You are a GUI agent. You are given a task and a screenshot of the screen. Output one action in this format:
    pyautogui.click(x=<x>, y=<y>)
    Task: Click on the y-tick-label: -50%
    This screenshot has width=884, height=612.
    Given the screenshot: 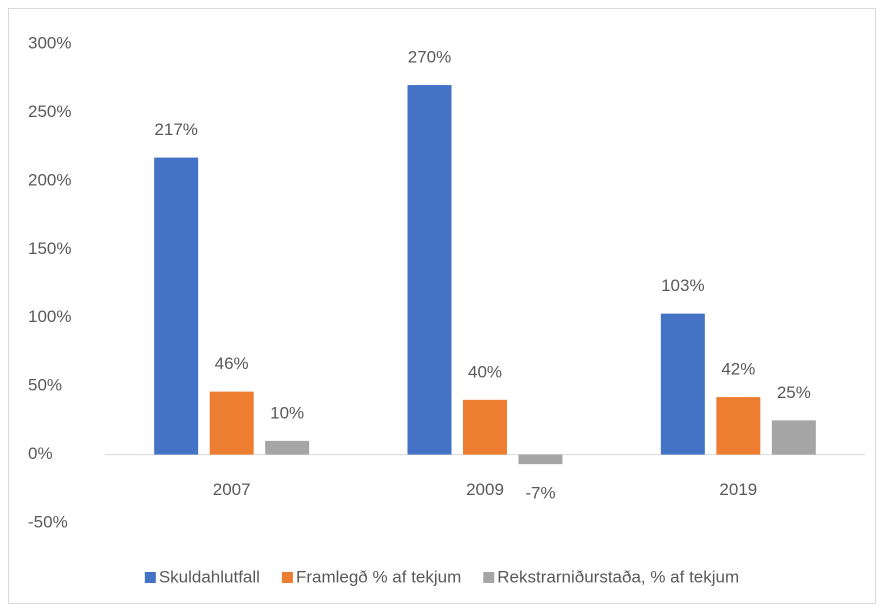 What is the action you would take?
    pyautogui.click(x=48, y=521)
    